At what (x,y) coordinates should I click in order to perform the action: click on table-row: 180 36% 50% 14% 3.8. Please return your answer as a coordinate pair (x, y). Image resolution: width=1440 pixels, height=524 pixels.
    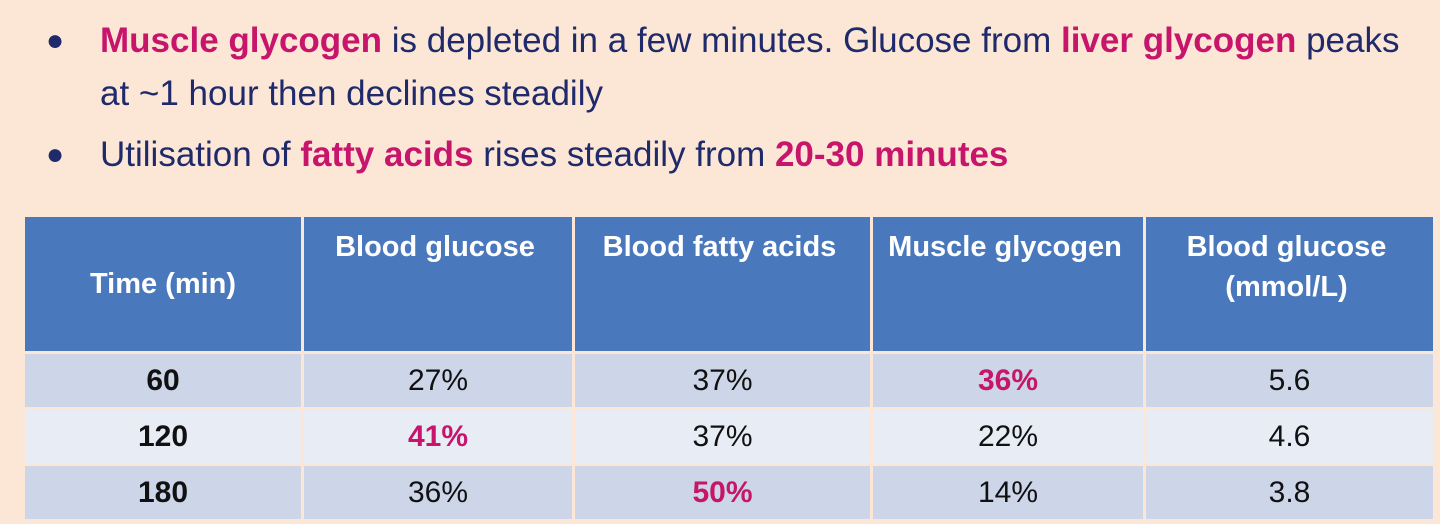
    Looking at the image, I should click on (729, 492).